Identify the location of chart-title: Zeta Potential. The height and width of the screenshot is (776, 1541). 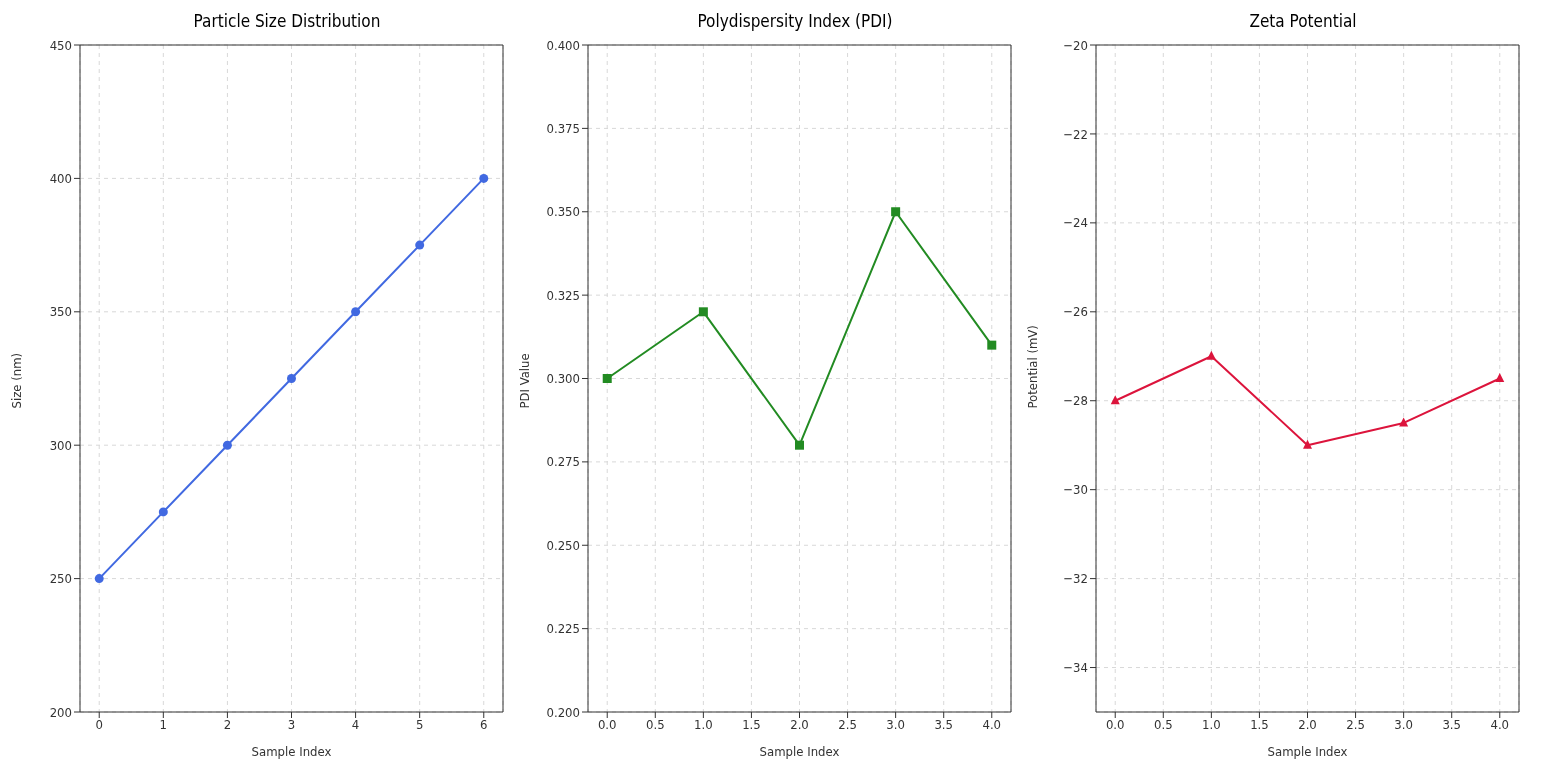
(1303, 21).